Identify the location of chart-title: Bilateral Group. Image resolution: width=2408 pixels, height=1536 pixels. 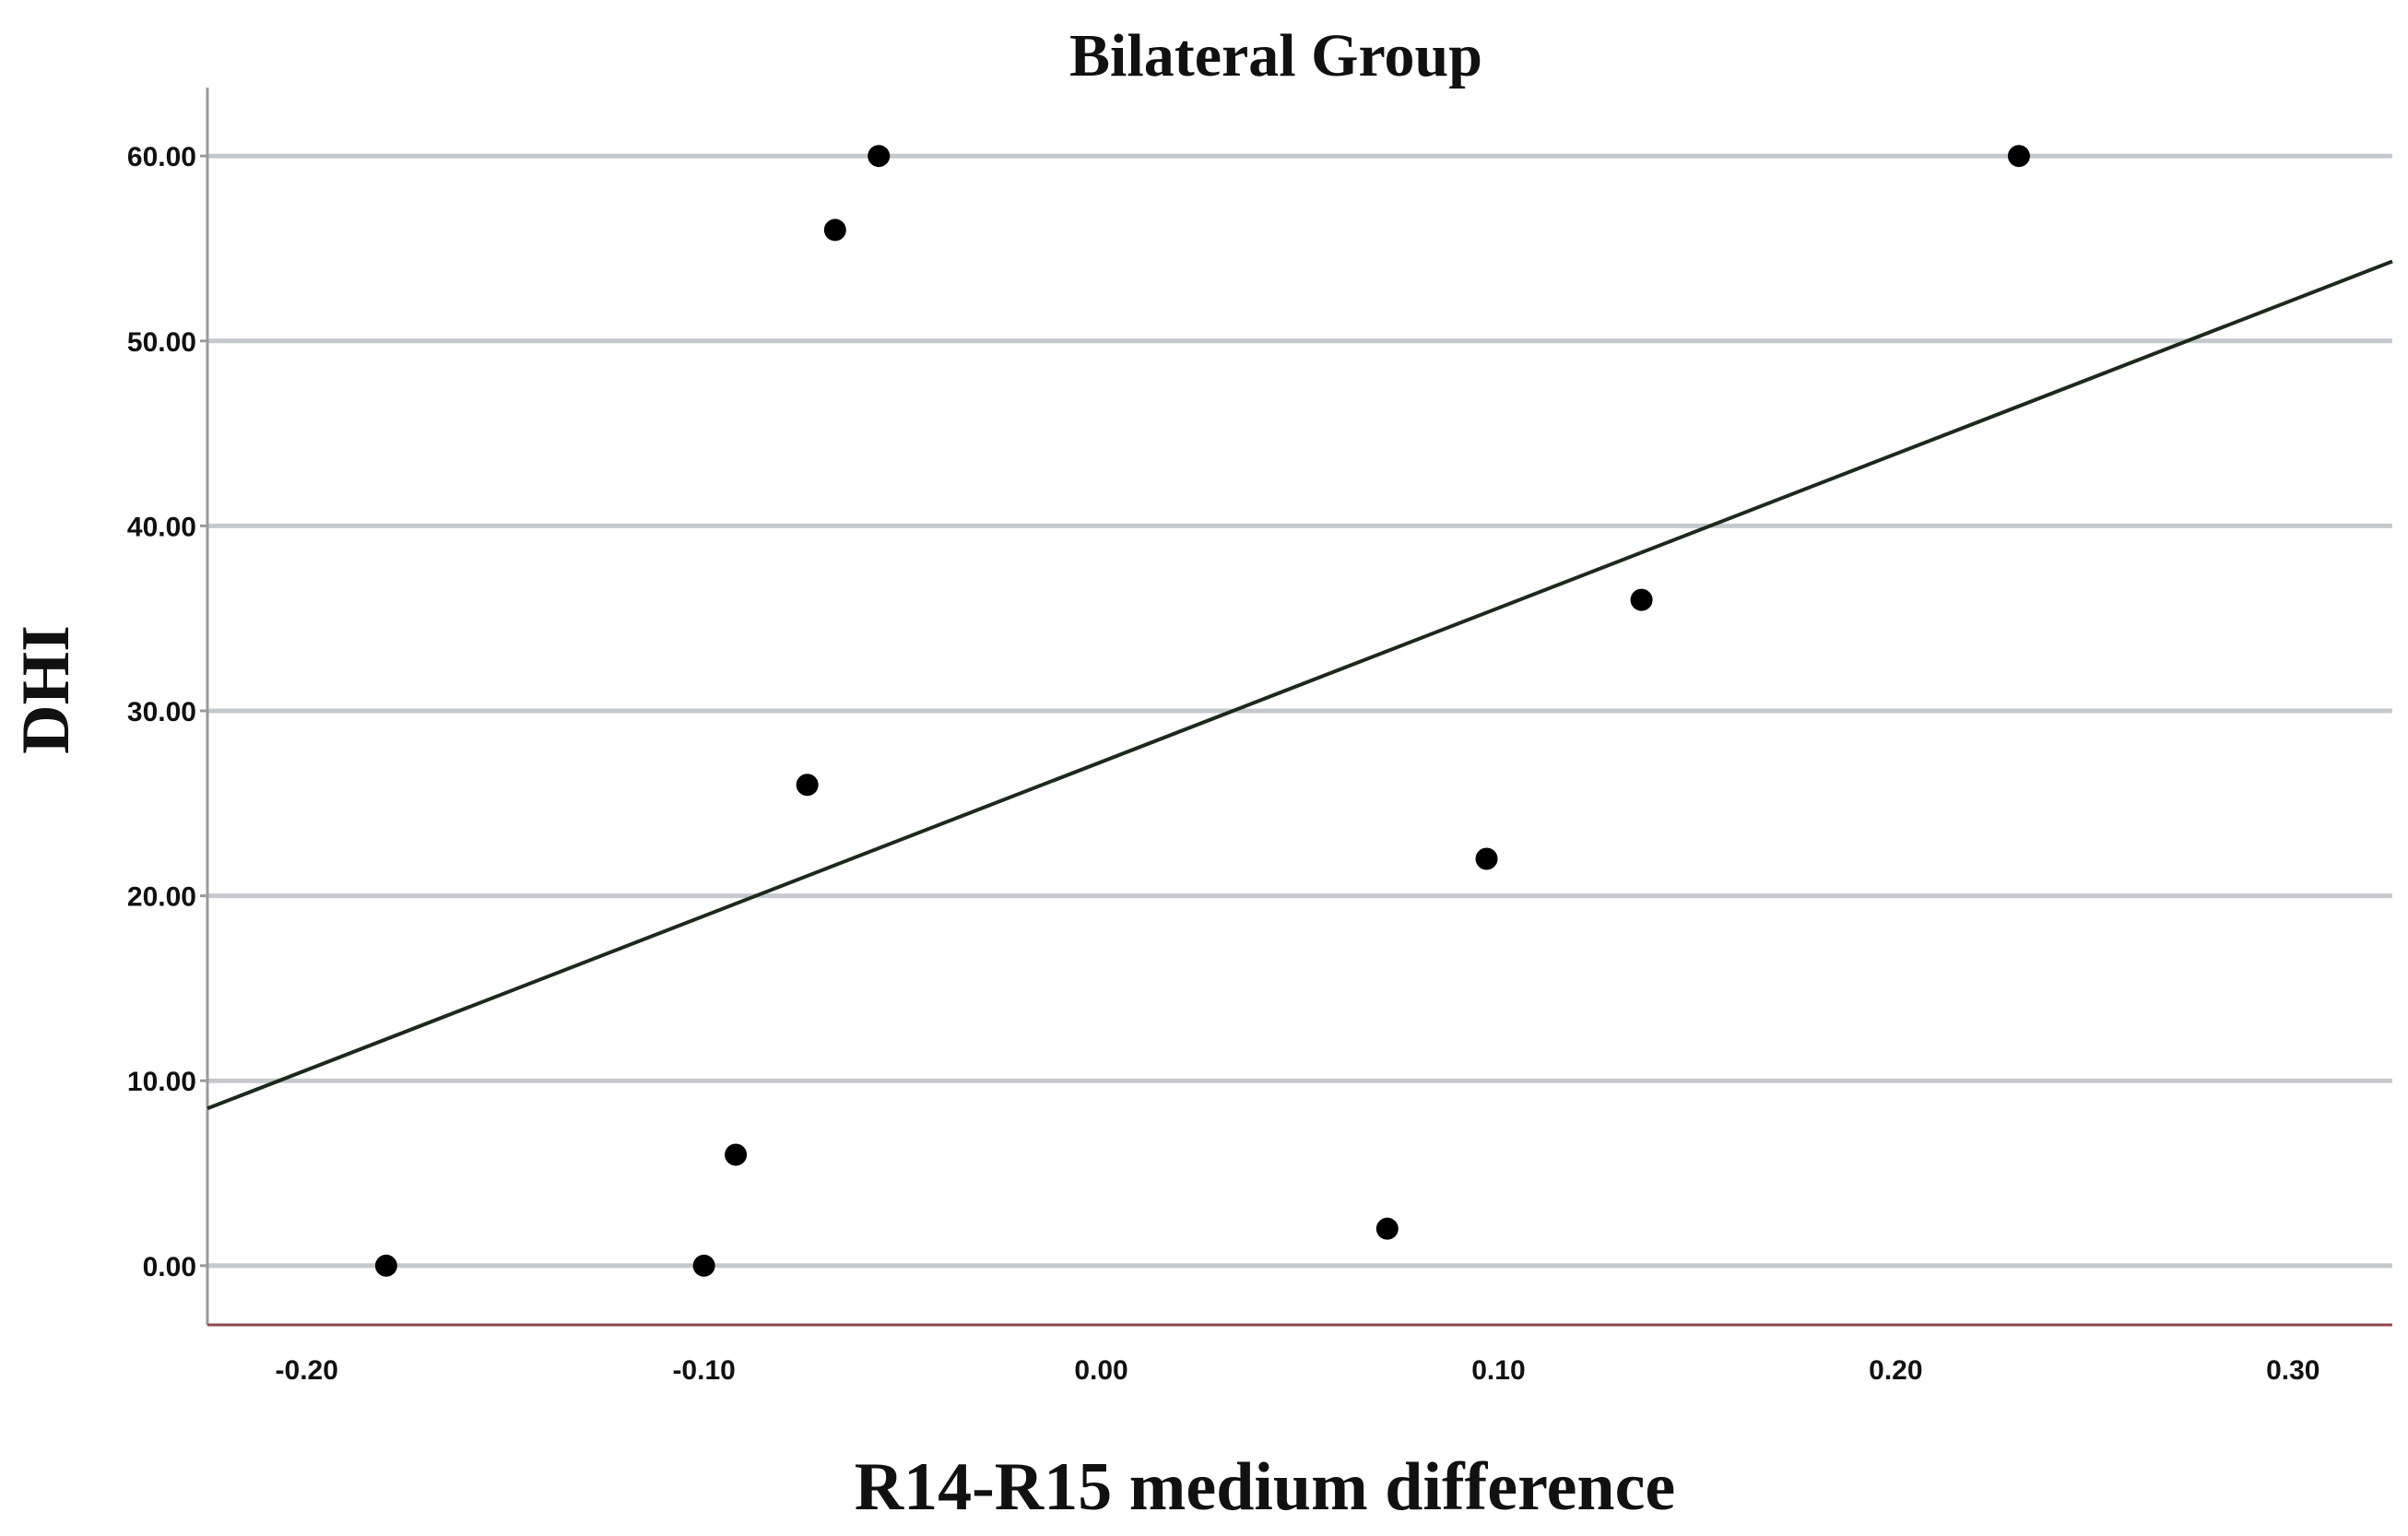
(1276, 56).